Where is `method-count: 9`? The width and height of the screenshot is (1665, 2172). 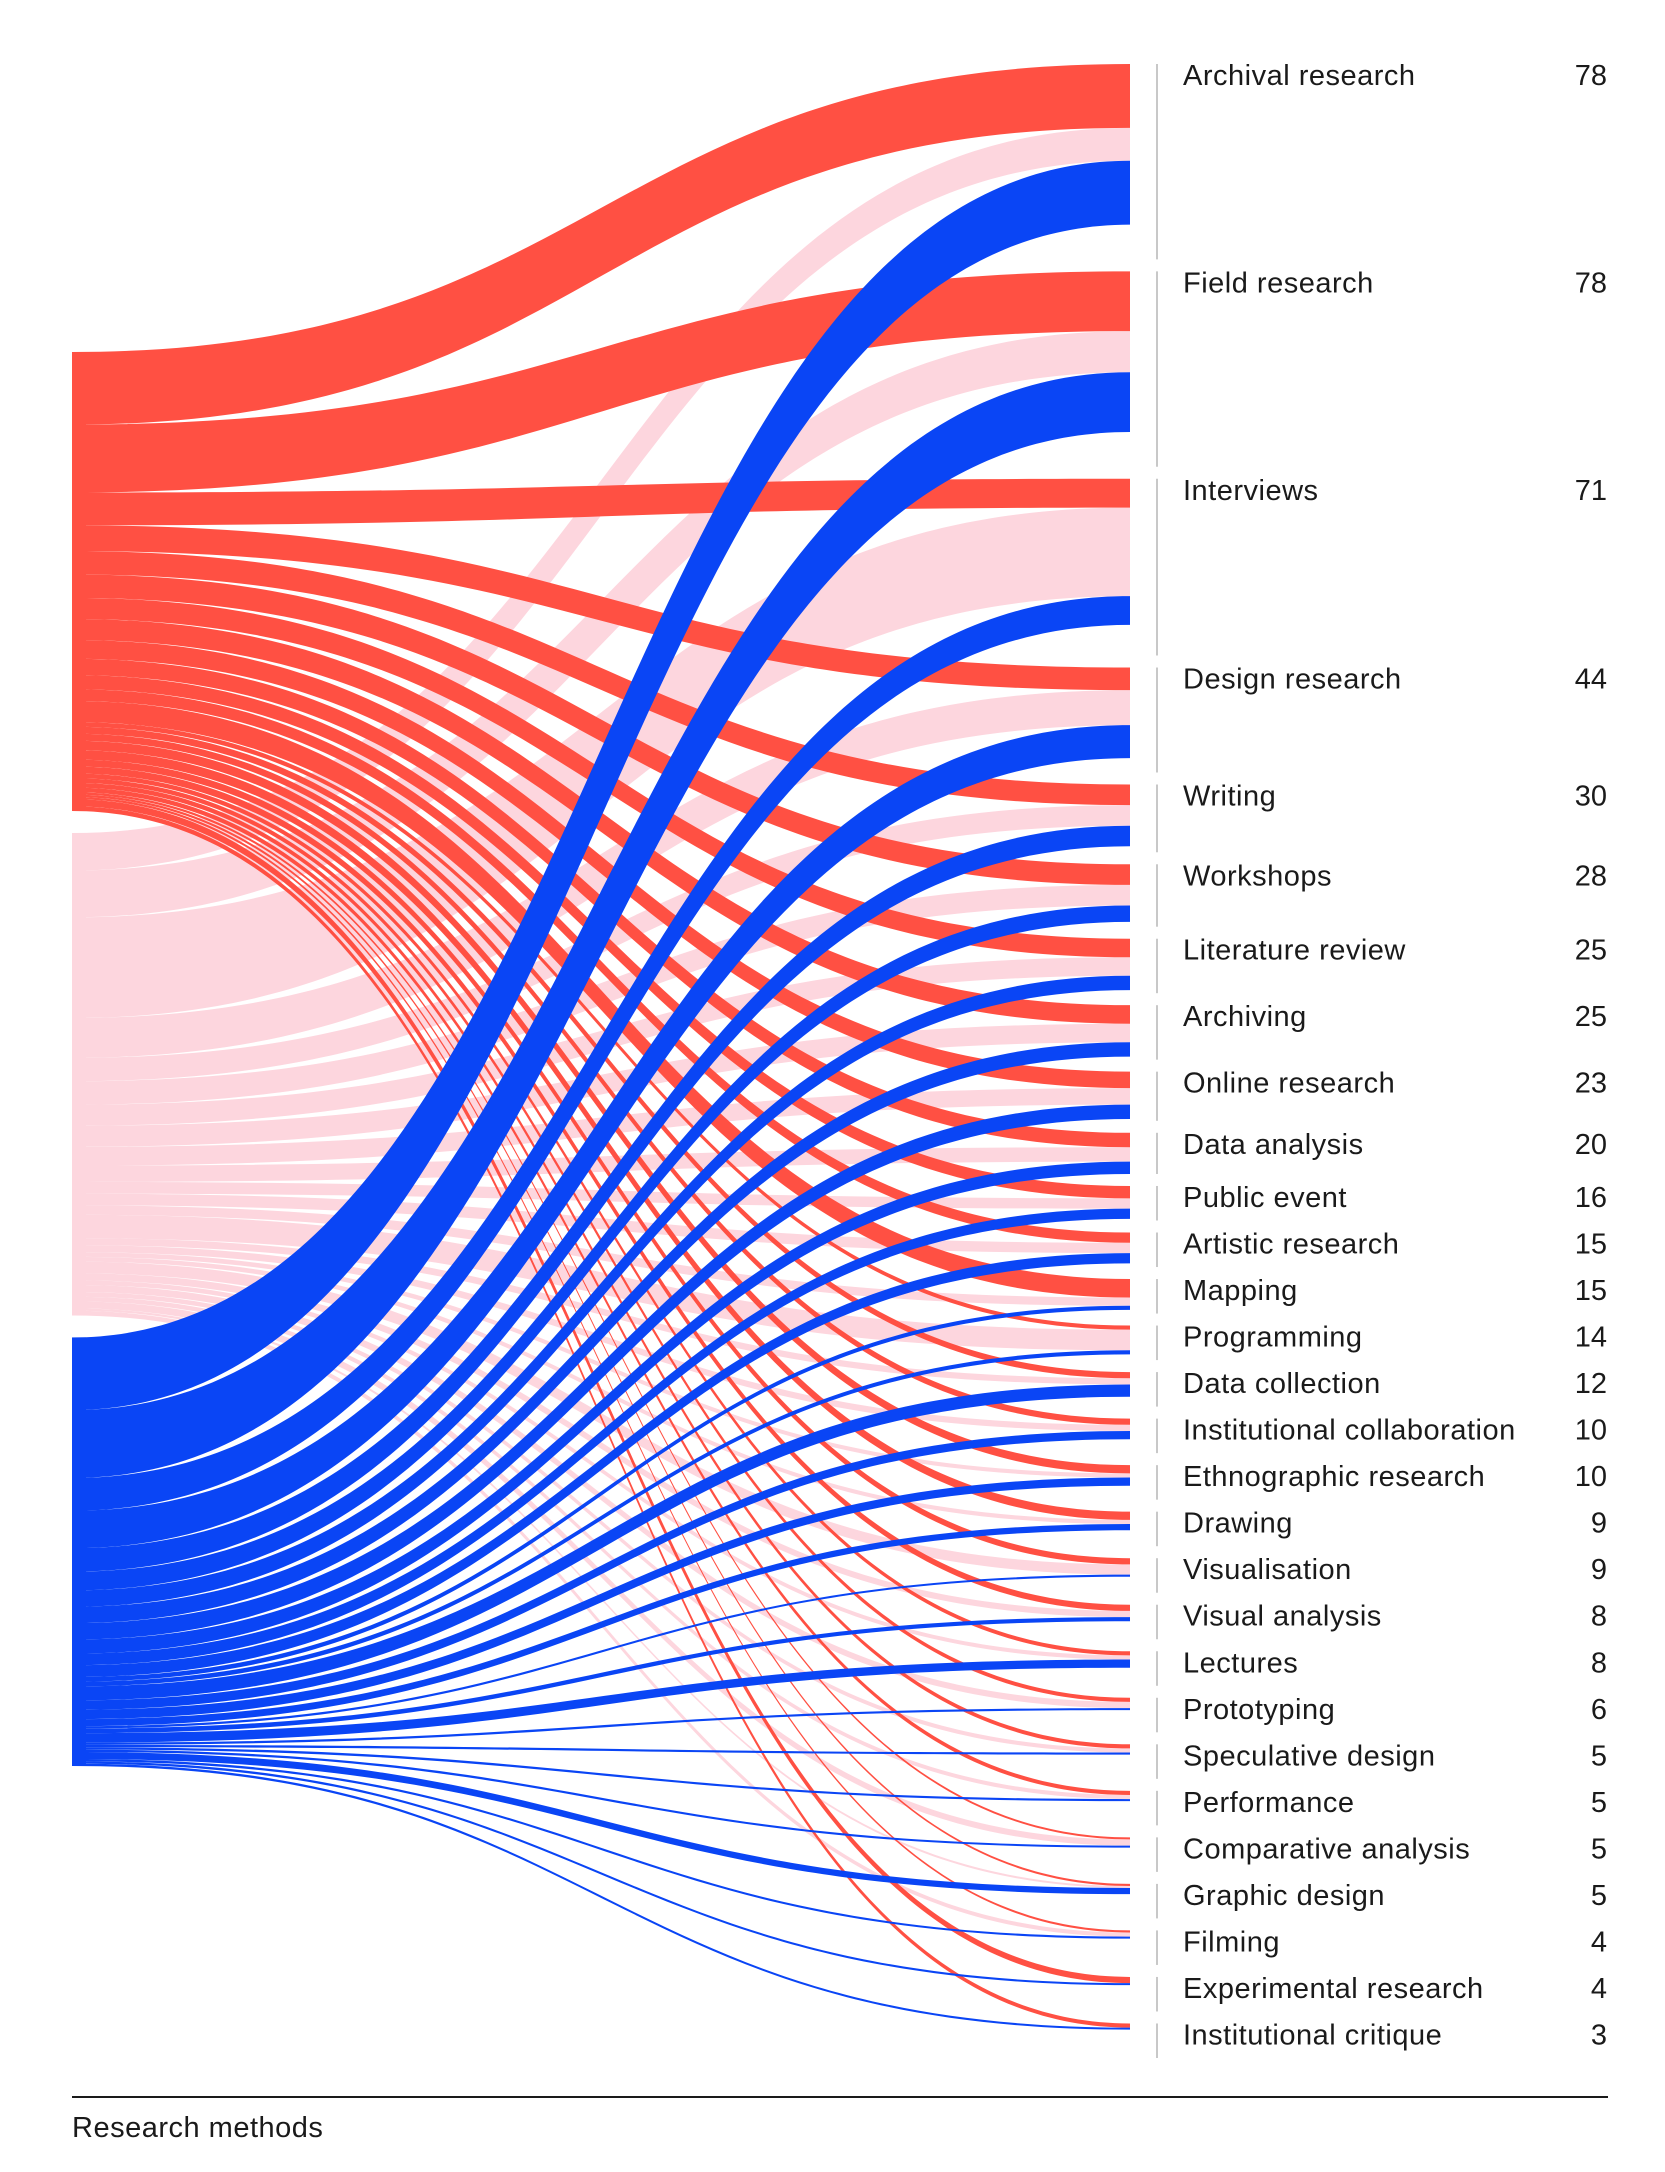 method-count: 9 is located at coordinates (1599, 1570).